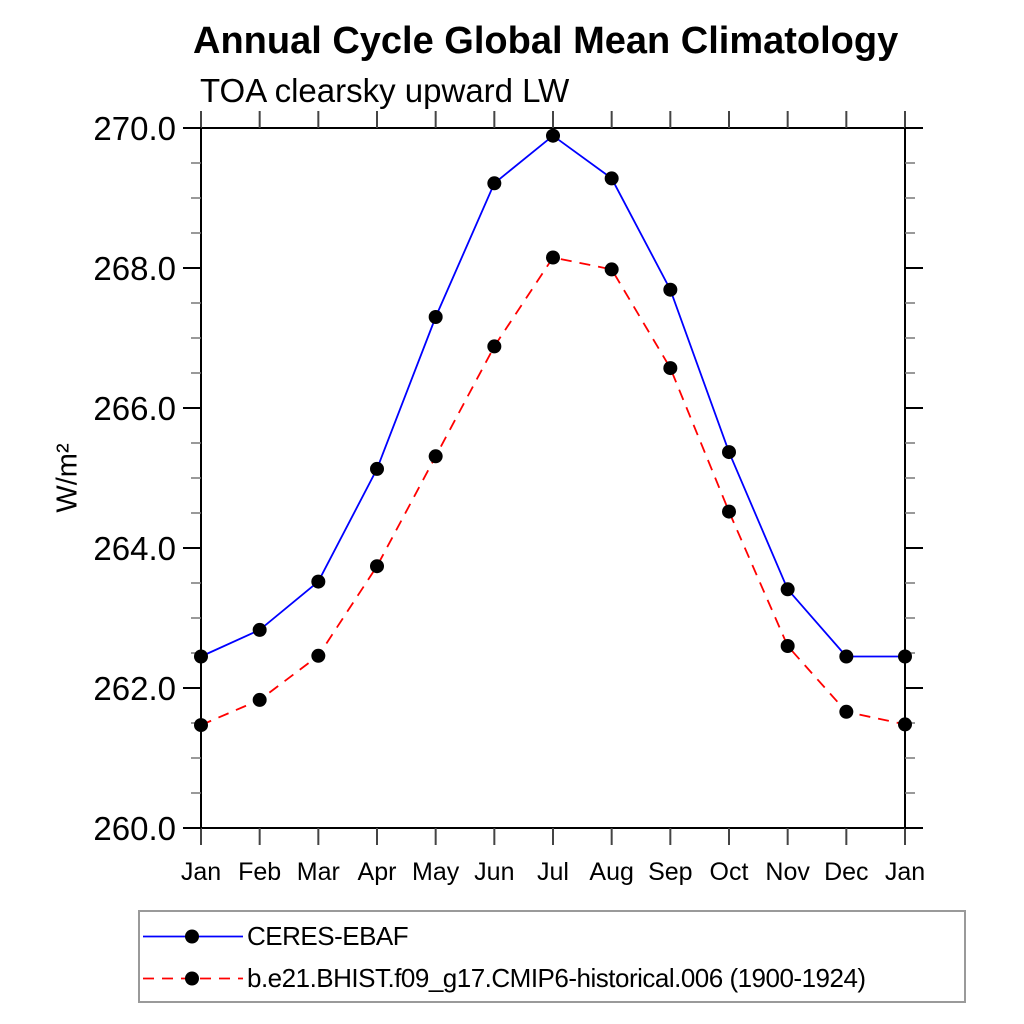 This screenshot has height=1024, width=1024. Describe the element at coordinates (552, 956) in the screenshot. I see `legend-box` at that location.